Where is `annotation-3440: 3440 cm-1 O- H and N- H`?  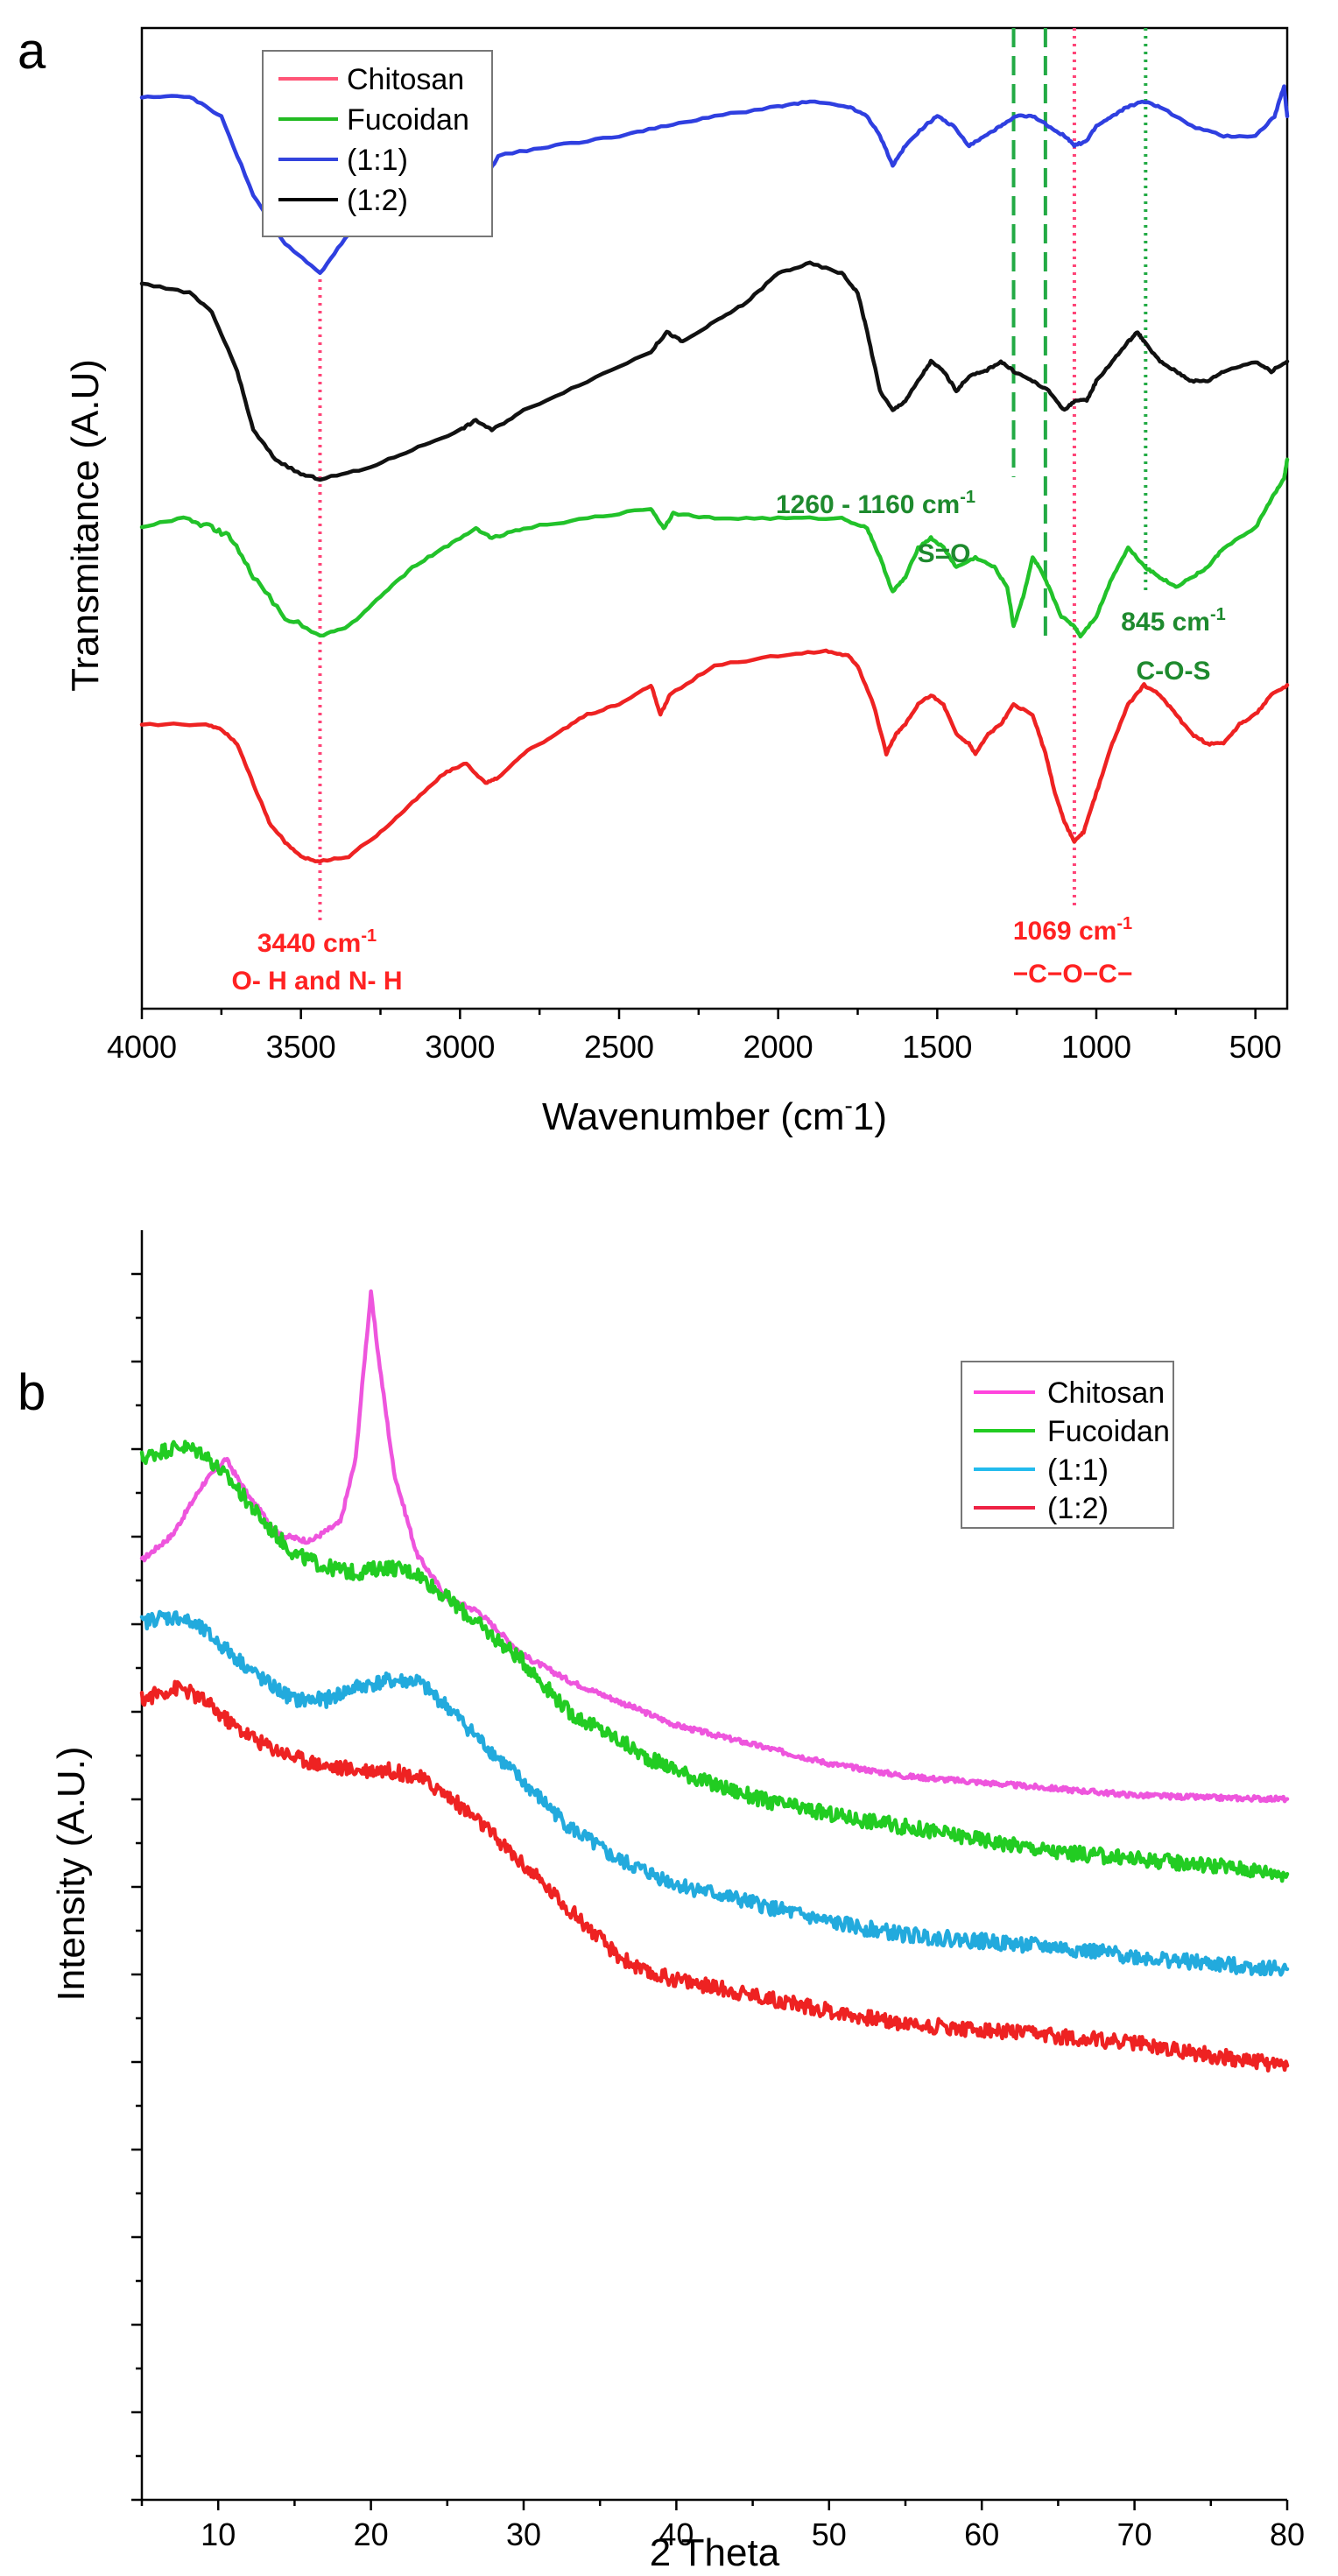
annotation-3440: 3440 cm-1 O- H and N- H is located at coordinates (317, 961).